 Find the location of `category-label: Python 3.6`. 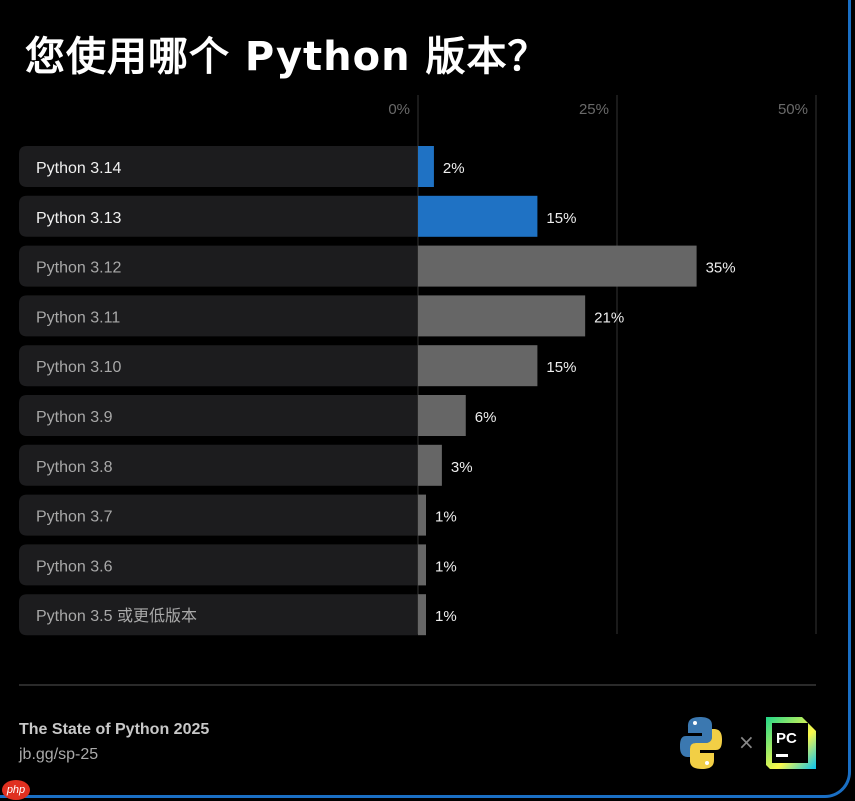

category-label: Python 3.6 is located at coordinates (74, 566).